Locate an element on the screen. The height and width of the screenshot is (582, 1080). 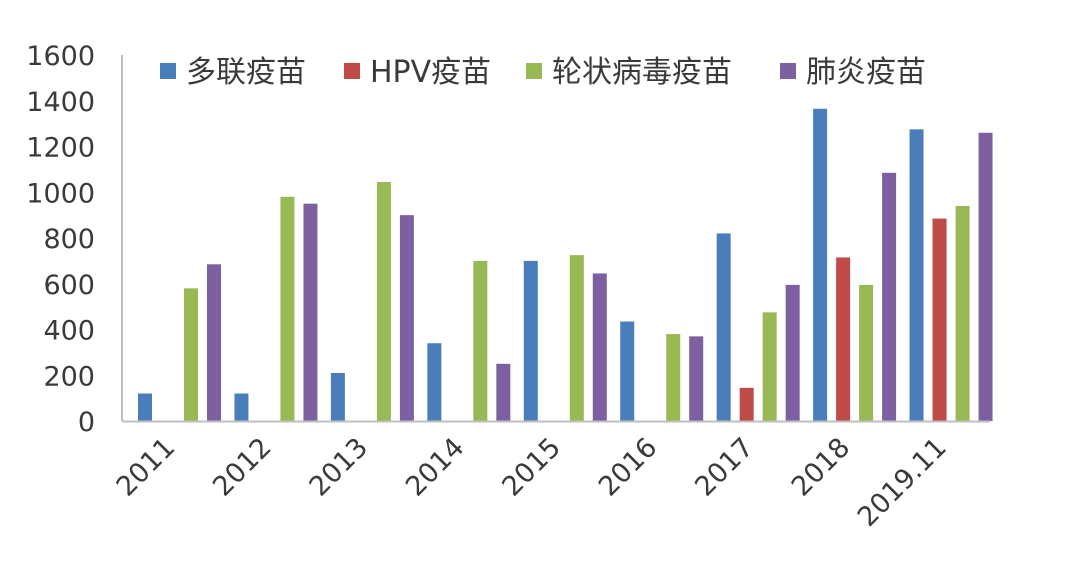
y-tick-label: 800 is located at coordinates (69, 239).